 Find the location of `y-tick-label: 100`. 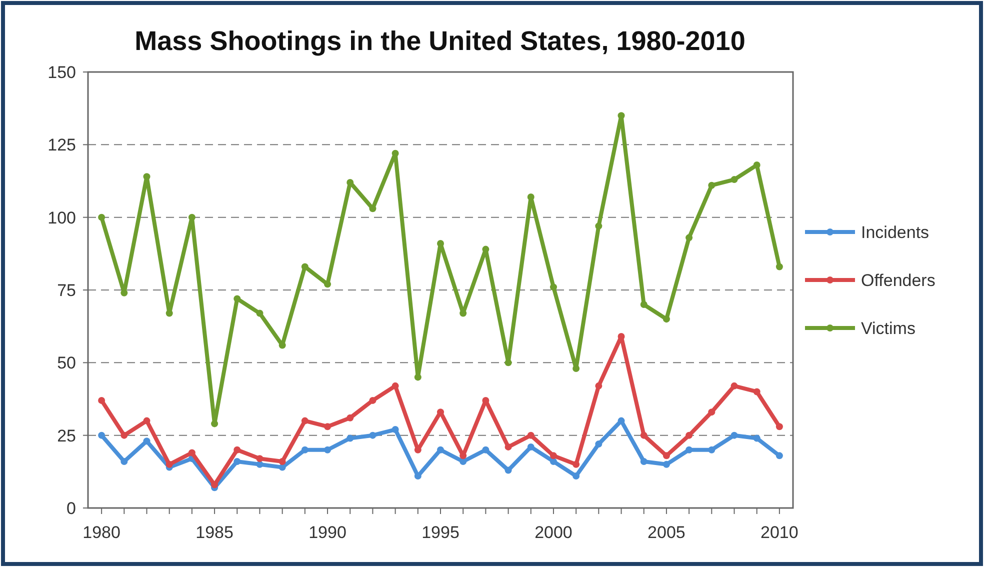

y-tick-label: 100 is located at coordinates (62, 218).